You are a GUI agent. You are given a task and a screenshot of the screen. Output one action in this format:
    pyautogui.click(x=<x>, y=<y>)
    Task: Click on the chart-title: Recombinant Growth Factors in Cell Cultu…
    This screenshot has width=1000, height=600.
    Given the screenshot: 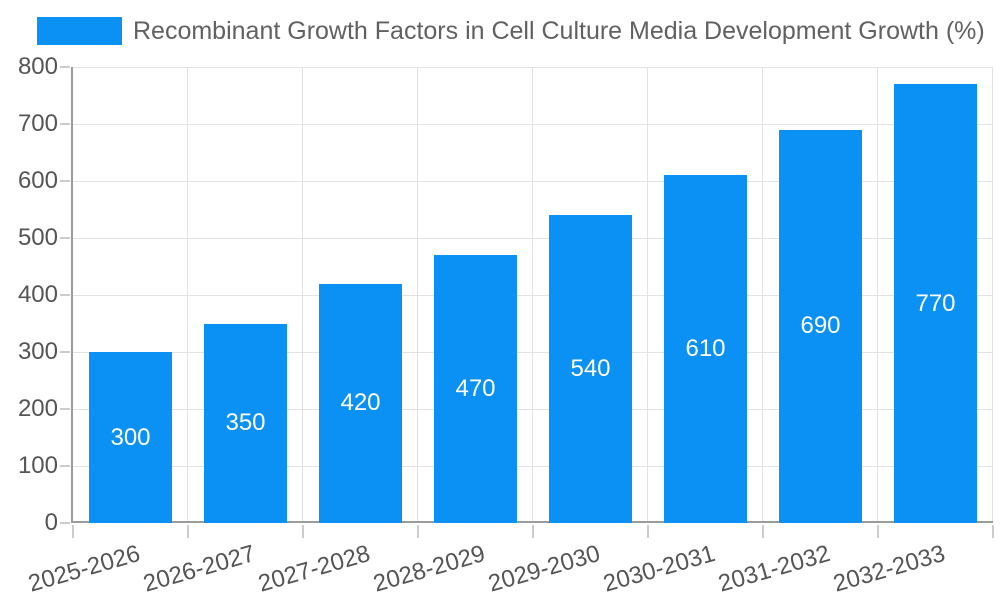 What is the action you would take?
    pyautogui.click(x=559, y=30)
    